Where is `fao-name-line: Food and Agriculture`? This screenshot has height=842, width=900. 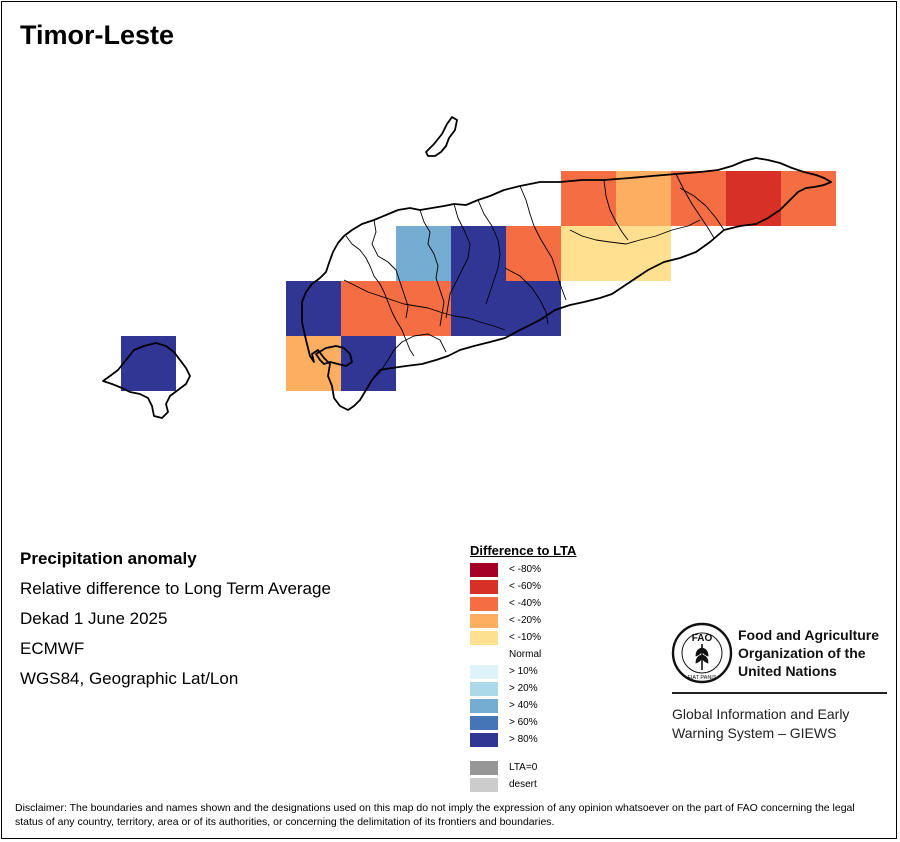 fao-name-line: Food and Agriculture is located at coordinates (809, 635).